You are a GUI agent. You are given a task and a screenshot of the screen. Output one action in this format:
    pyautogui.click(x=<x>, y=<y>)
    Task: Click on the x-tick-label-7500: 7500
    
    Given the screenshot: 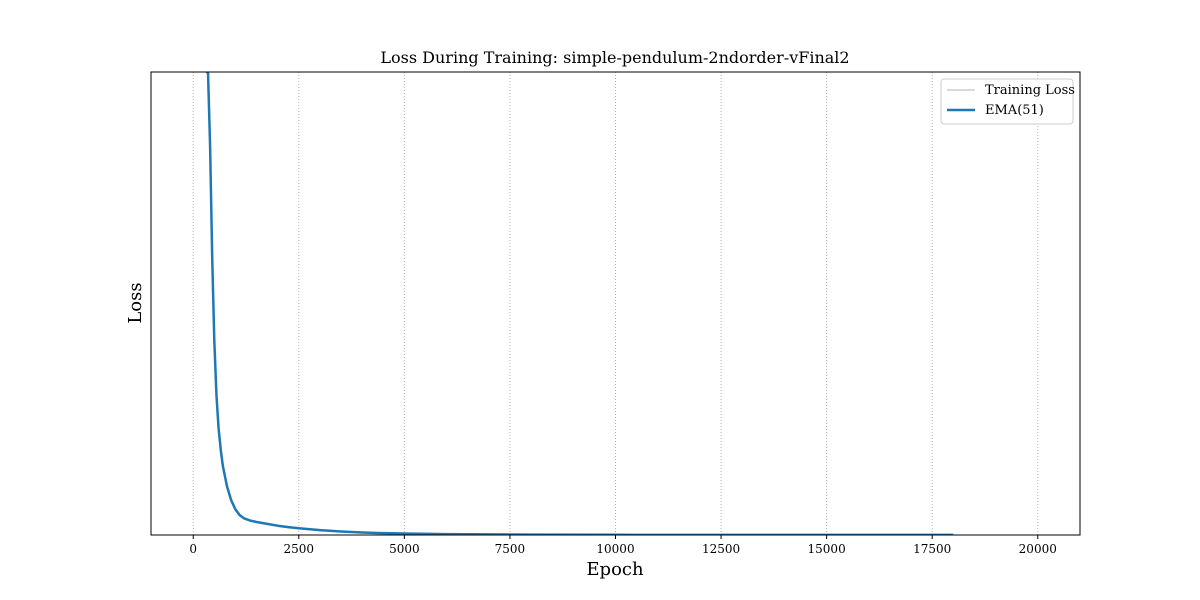 What is the action you would take?
    pyautogui.click(x=510, y=549)
    